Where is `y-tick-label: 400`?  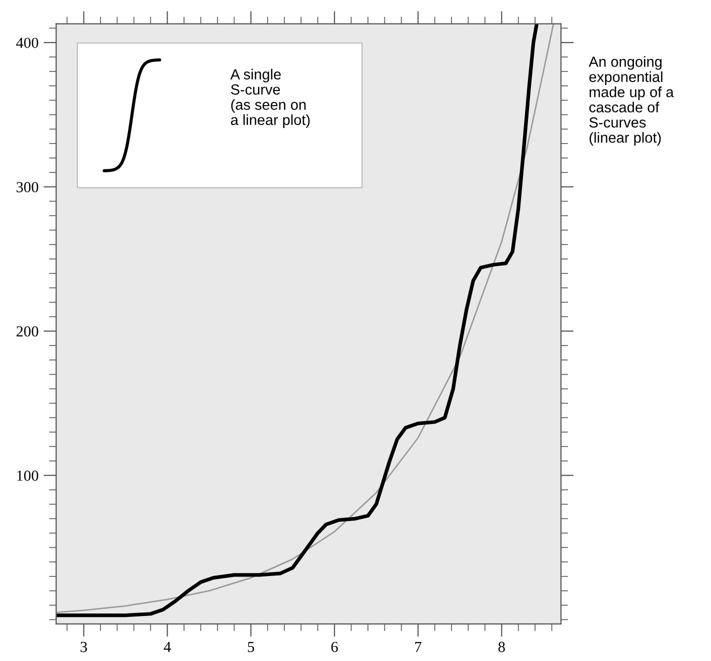
y-tick-label: 400 is located at coordinates (27, 43).